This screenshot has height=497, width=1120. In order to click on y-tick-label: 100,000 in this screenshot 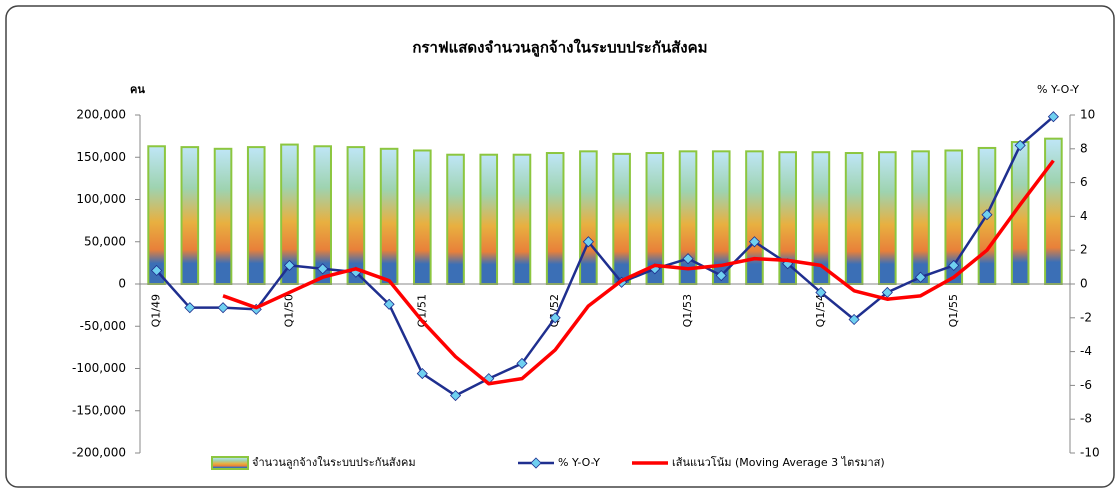, I will do `click(101, 199)`.